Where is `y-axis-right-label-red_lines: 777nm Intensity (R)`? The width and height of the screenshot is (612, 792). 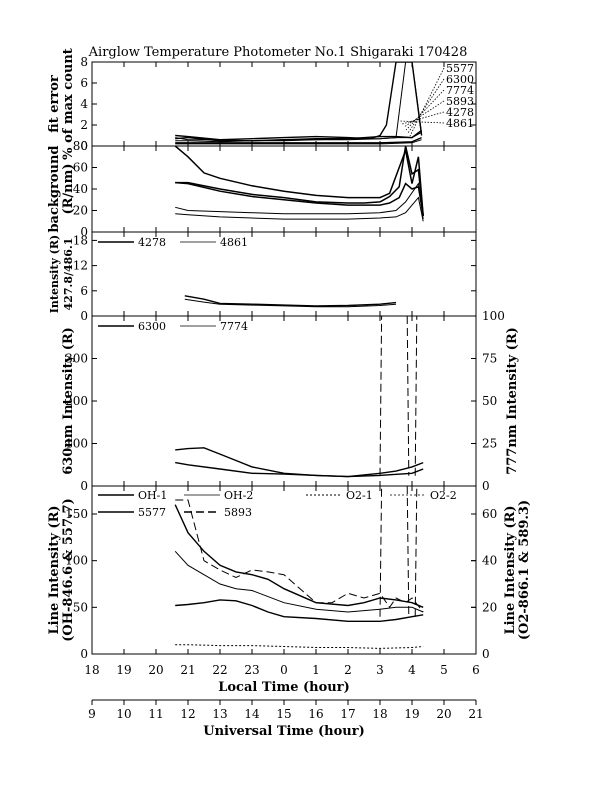 y-axis-right-label-red_lines: 777nm Intensity (R) is located at coordinates (512, 401).